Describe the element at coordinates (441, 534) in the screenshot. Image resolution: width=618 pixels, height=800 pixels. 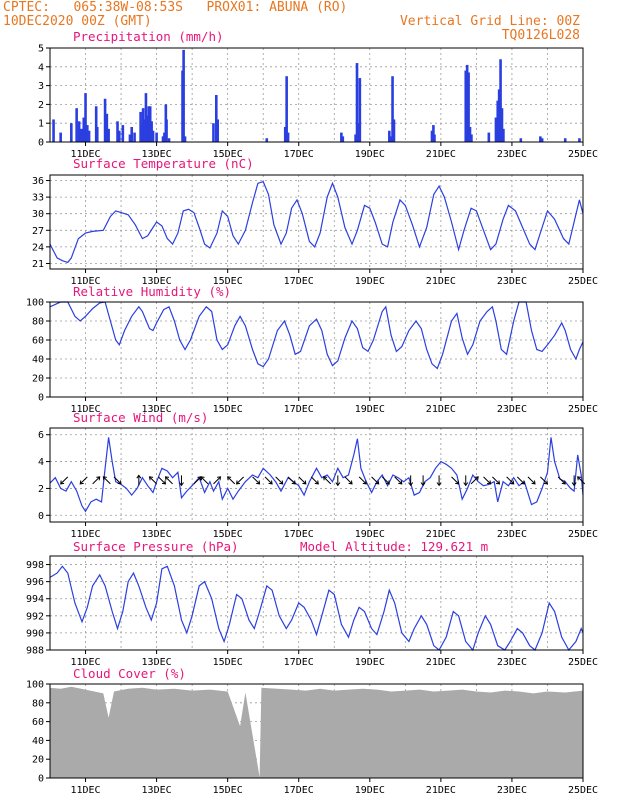
I see `wind-xtick-label: 21DEC` at that location.